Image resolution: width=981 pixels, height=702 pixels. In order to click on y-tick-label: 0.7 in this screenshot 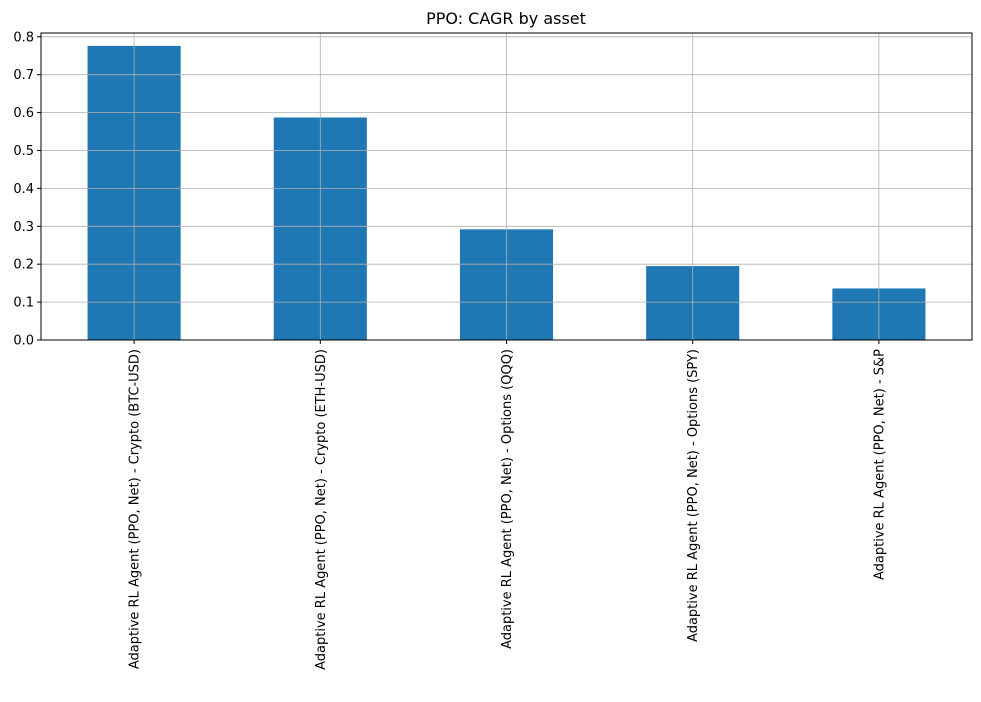, I will do `click(23, 75)`.